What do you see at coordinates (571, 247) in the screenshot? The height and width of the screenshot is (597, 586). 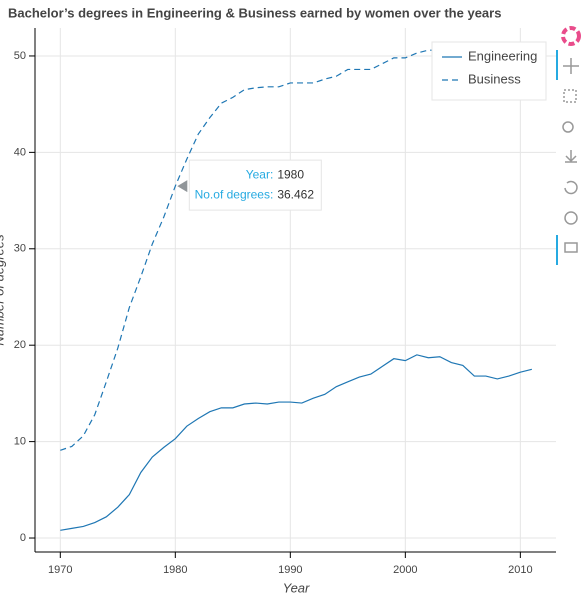 I see `hover-tool` at bounding box center [571, 247].